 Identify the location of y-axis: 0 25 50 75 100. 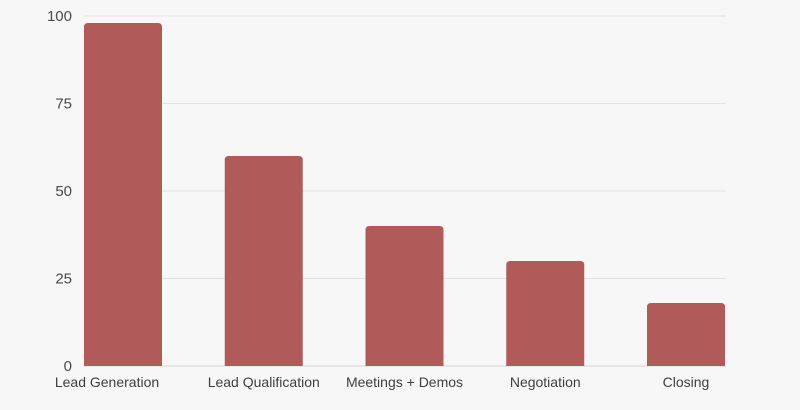
(59, 191).